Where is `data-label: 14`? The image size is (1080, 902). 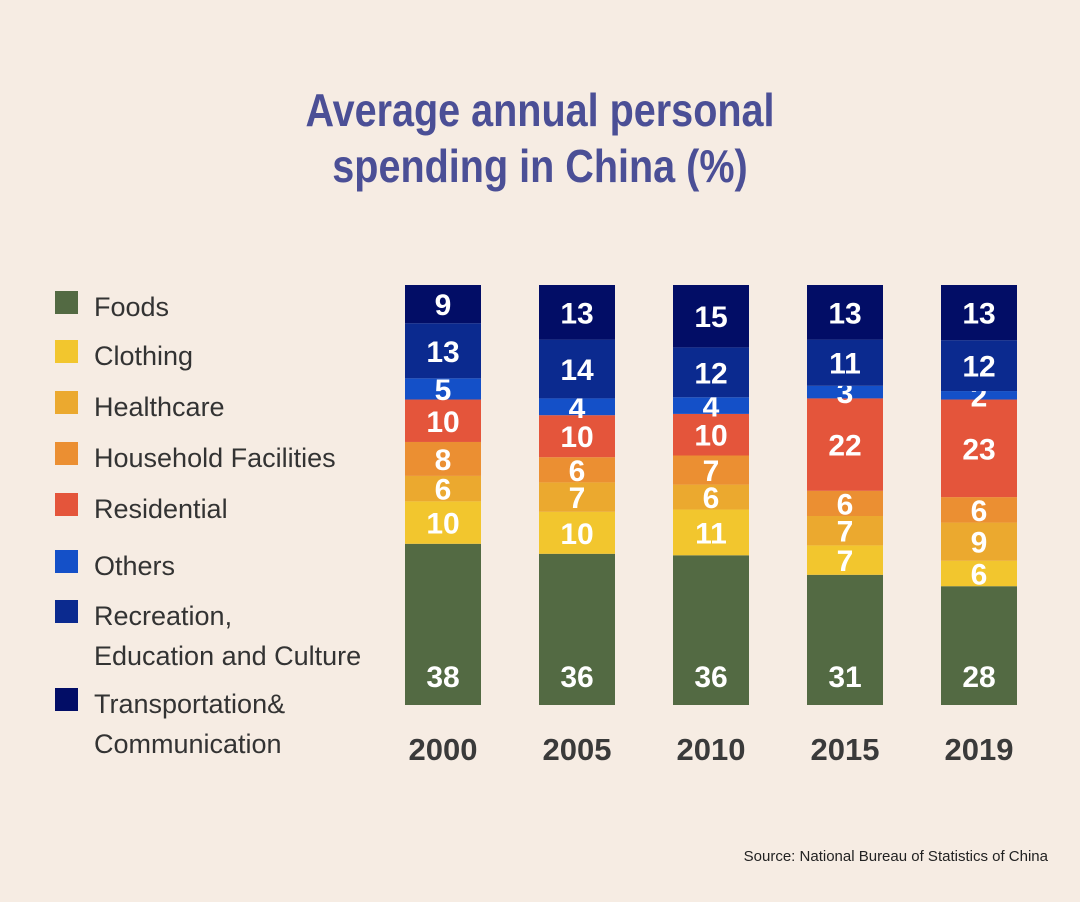
data-label: 14 is located at coordinates (577, 370).